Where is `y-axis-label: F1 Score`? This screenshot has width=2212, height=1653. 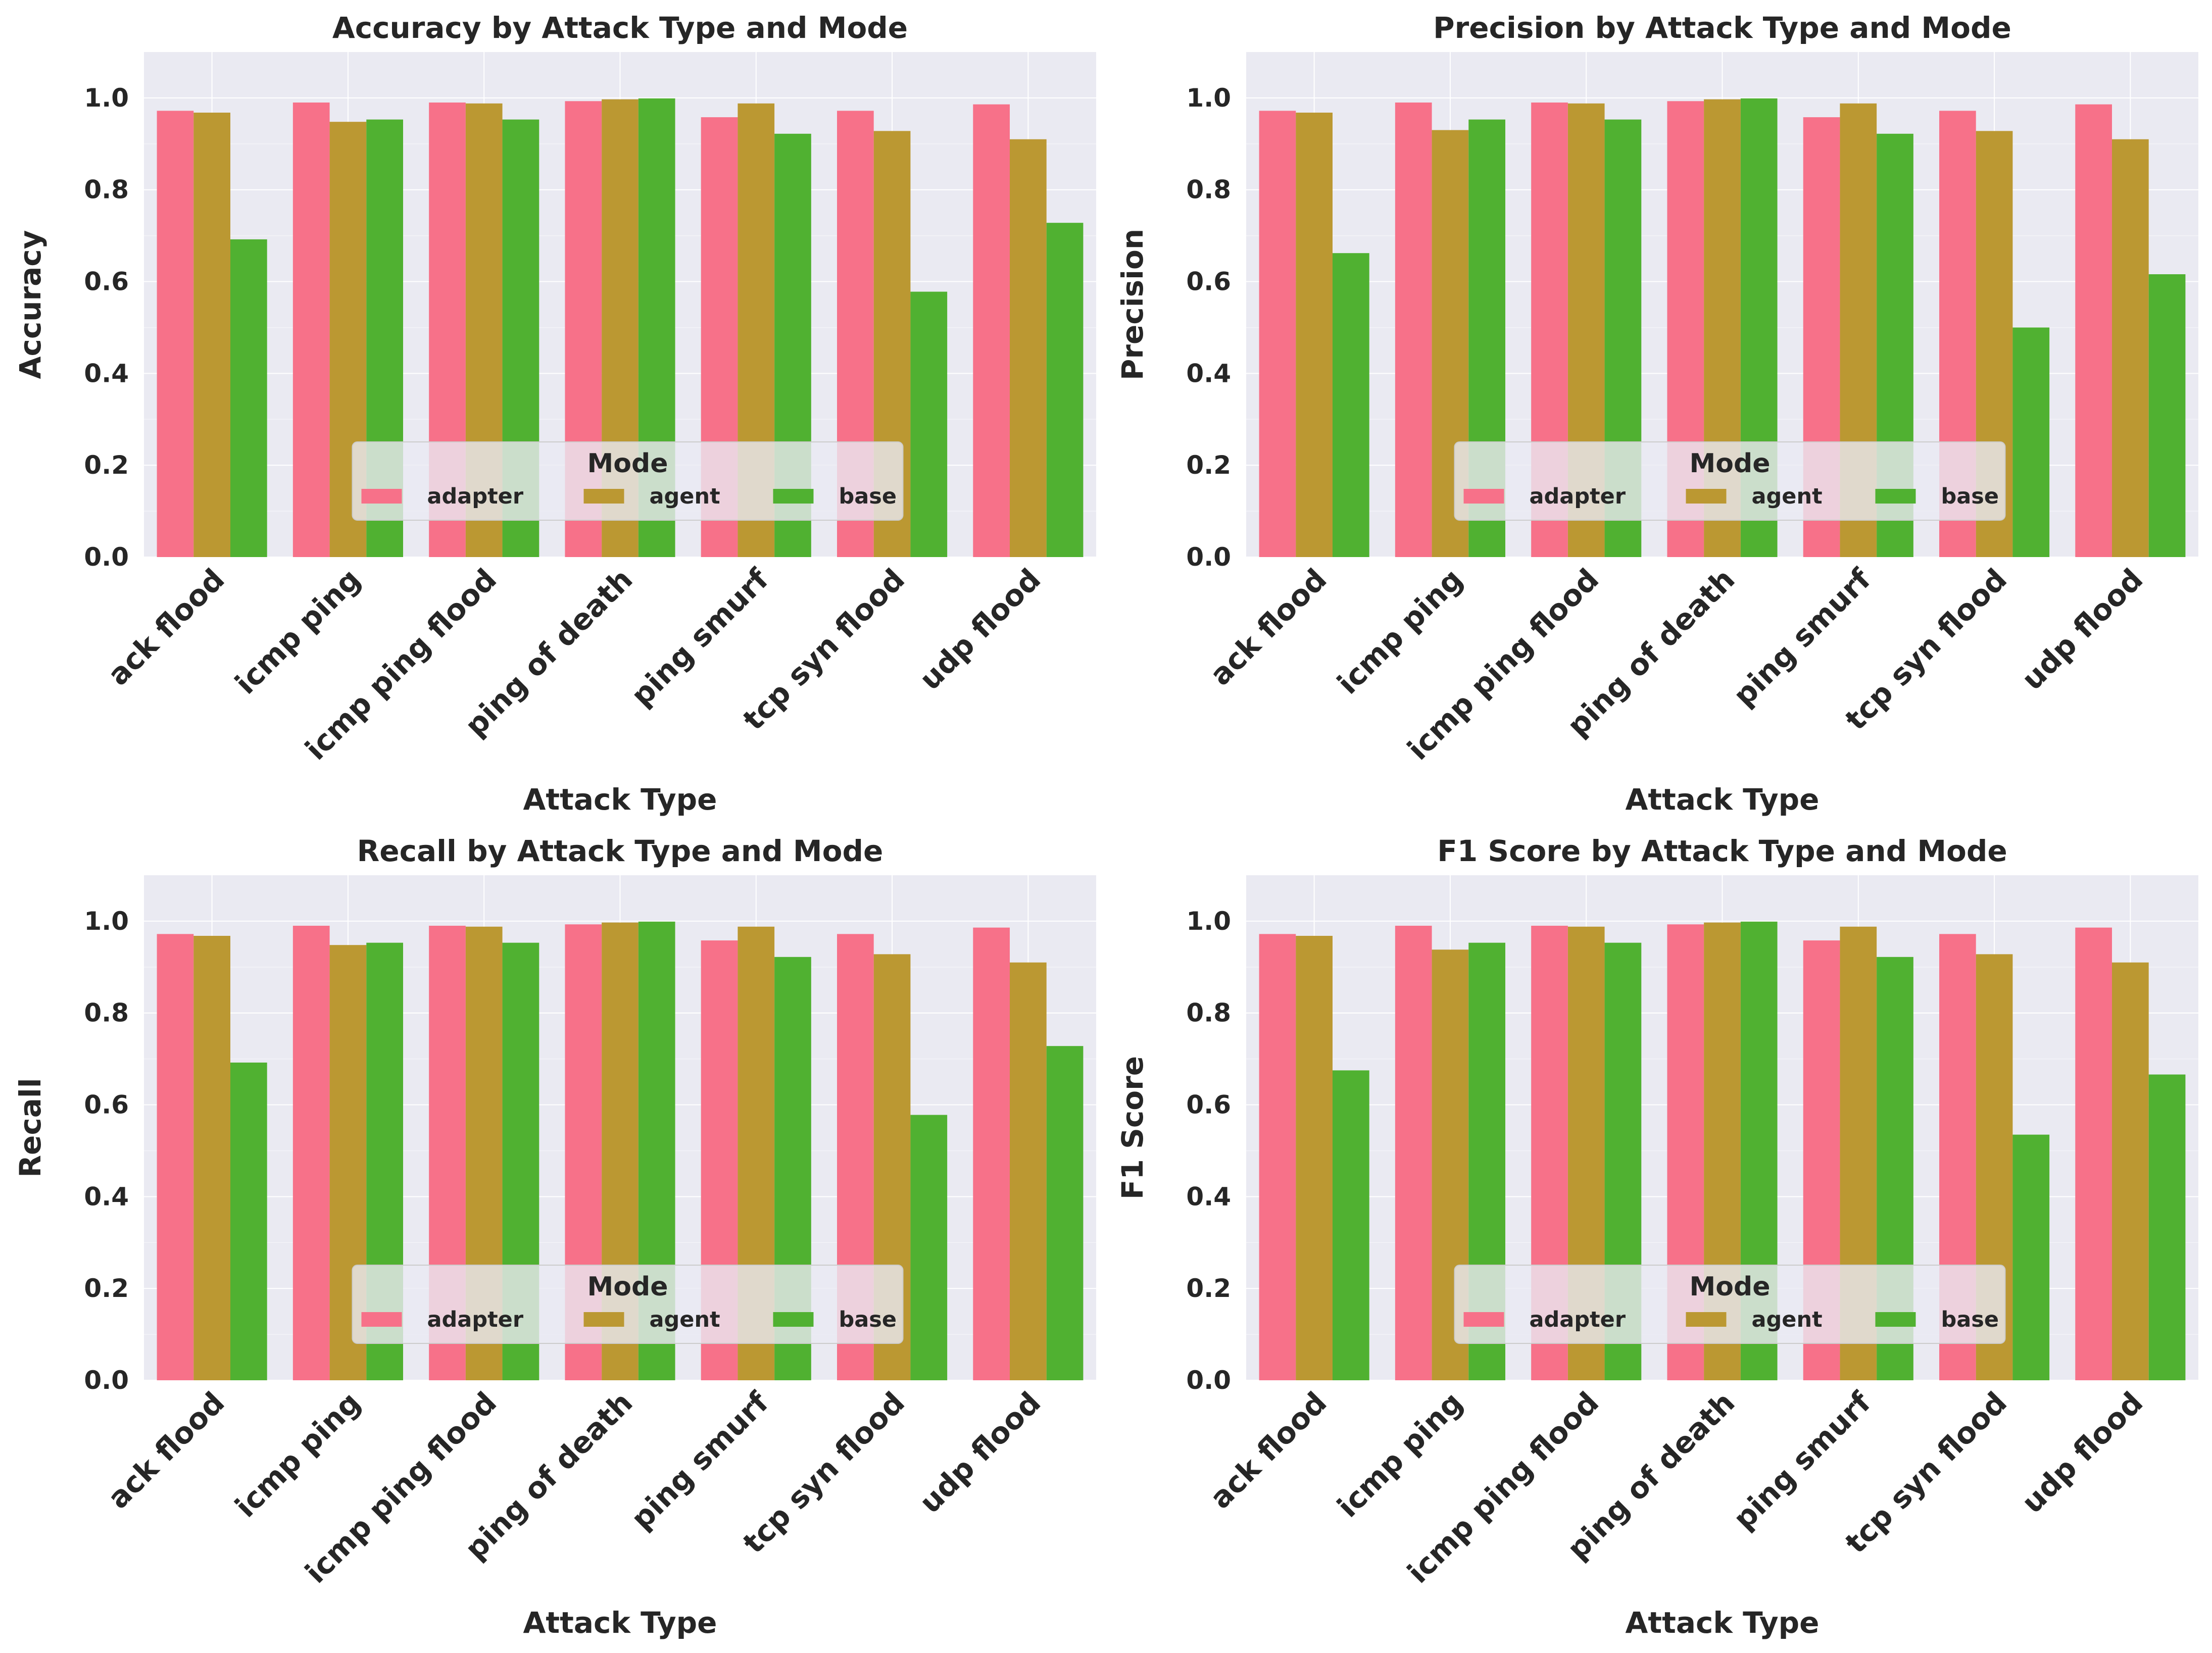 y-axis-label: F1 Score is located at coordinates (1132, 1127).